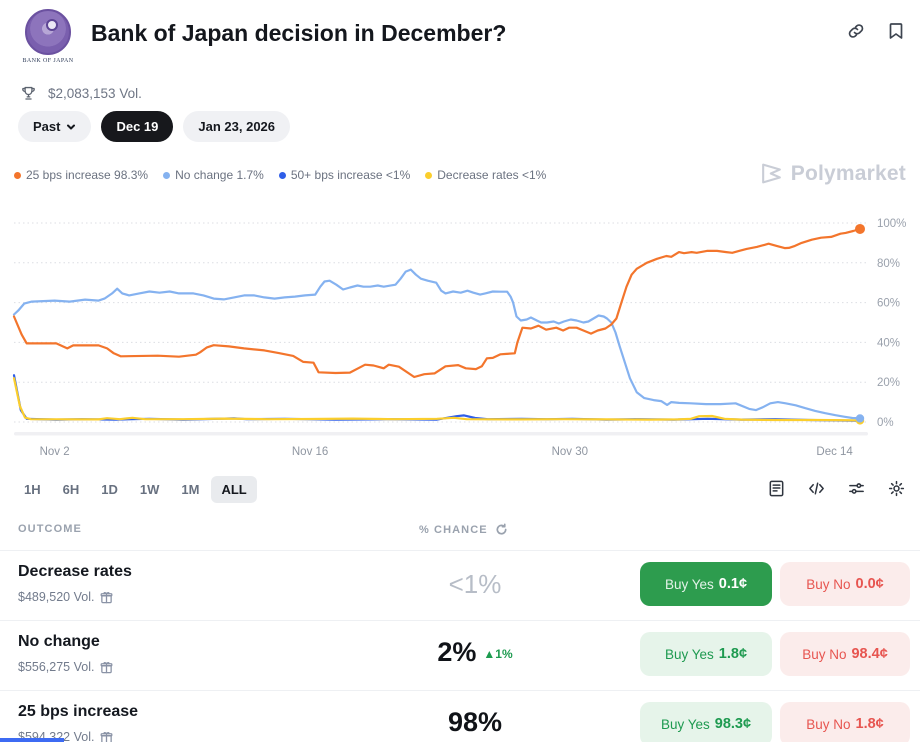 The width and height of the screenshot is (920, 742). I want to click on buy-no-button: Buy No 98.4¢, so click(845, 654).